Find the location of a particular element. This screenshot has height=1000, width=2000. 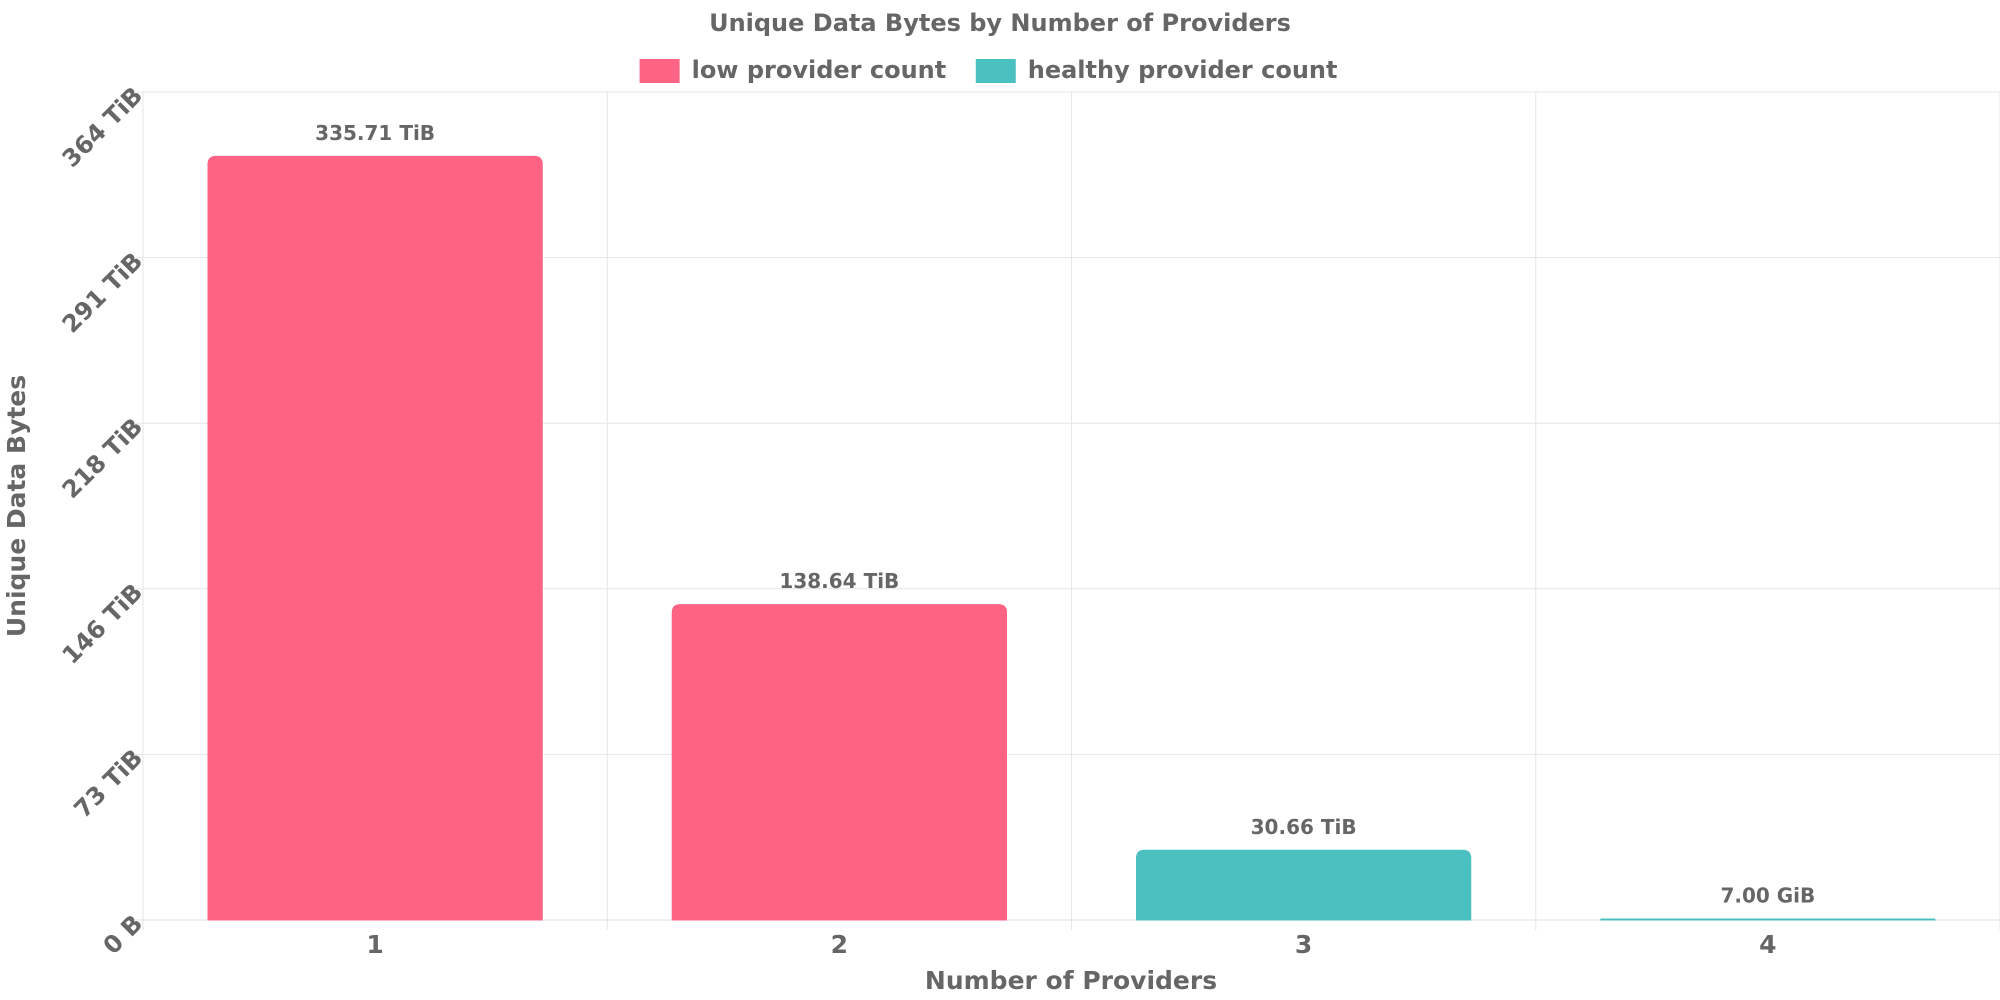

legend-label: healthy provider count is located at coordinates (1183, 70).